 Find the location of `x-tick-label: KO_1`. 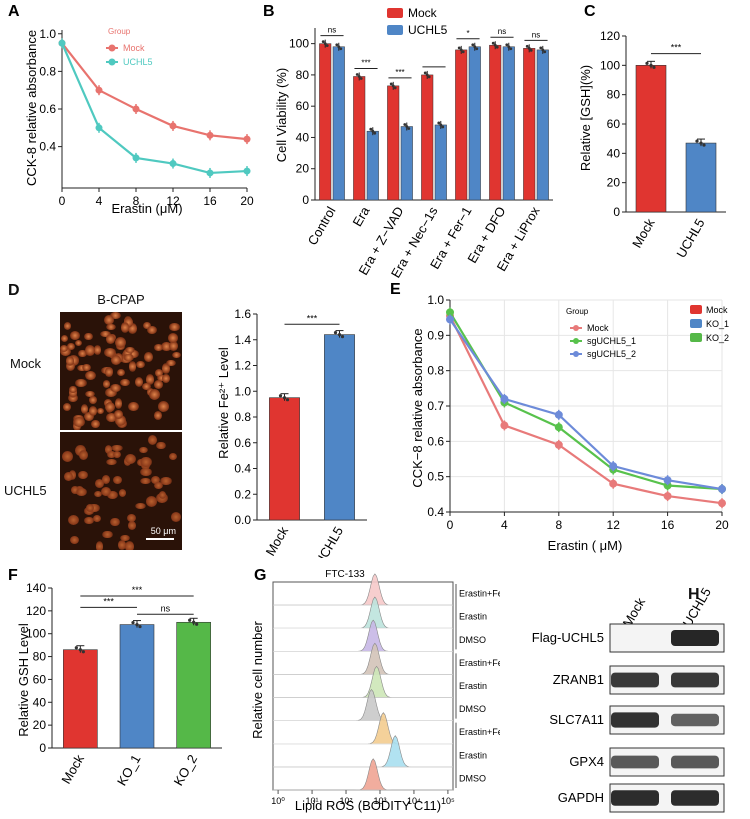

x-tick-label: KO_1 is located at coordinates (129, 770).